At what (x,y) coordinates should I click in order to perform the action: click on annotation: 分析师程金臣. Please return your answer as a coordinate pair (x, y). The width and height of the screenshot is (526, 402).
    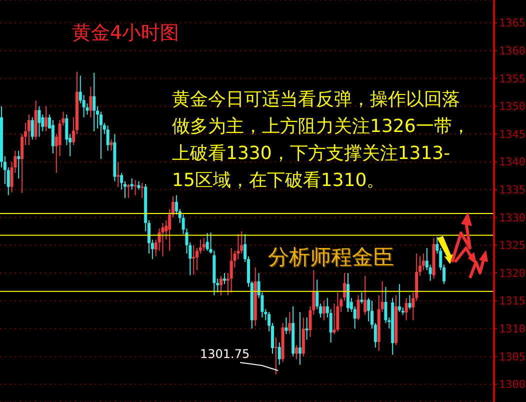
    Looking at the image, I should click on (331, 257).